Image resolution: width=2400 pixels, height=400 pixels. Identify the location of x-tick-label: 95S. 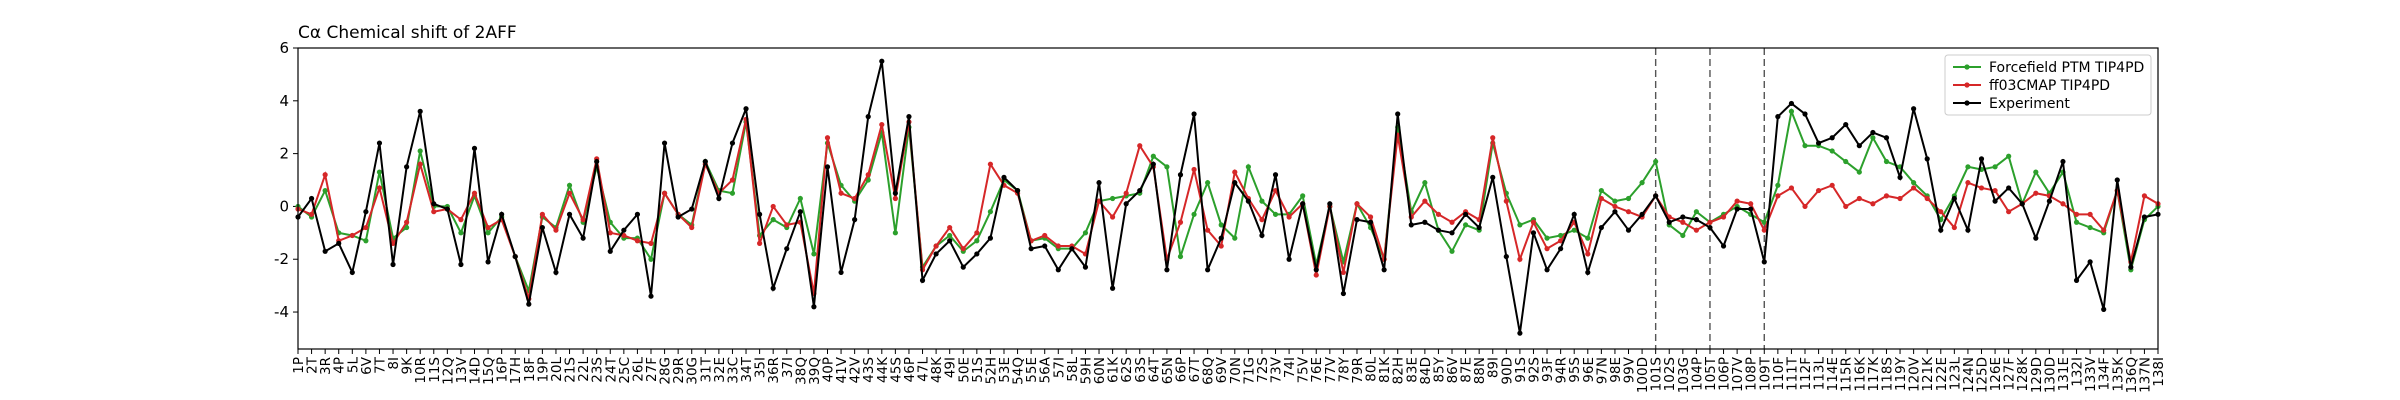
(1575, 370).